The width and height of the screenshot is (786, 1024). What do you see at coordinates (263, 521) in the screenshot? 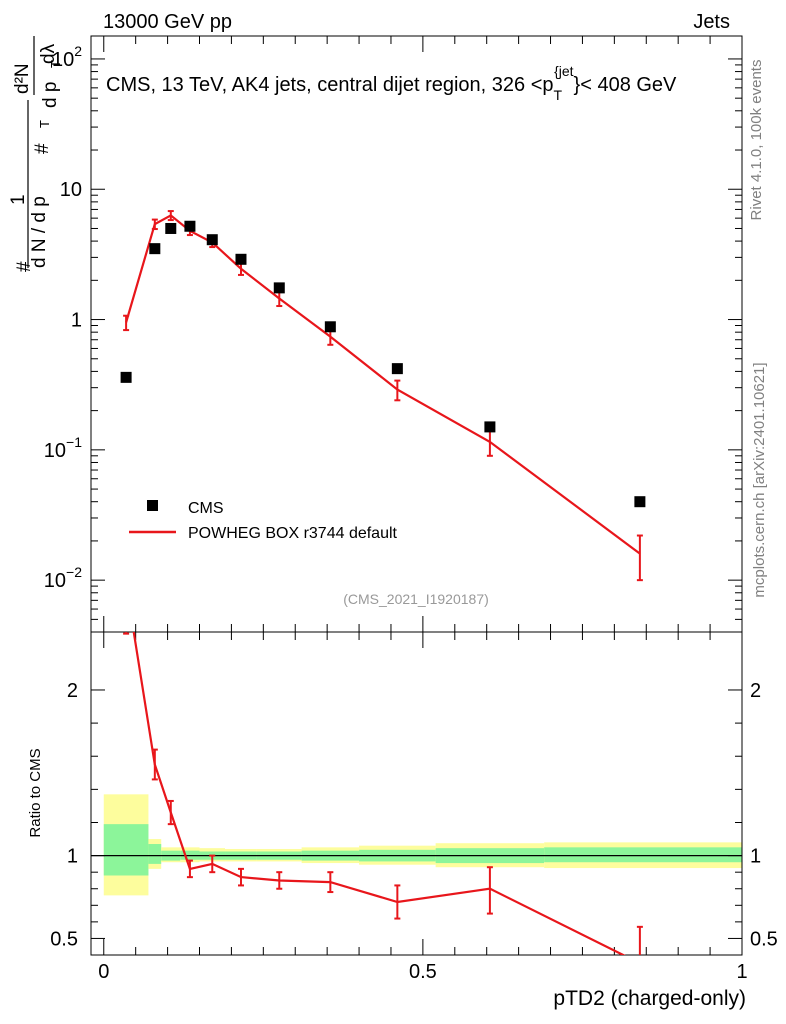
I see `legend: CMS POWHEG BOX r3744 default` at bounding box center [263, 521].